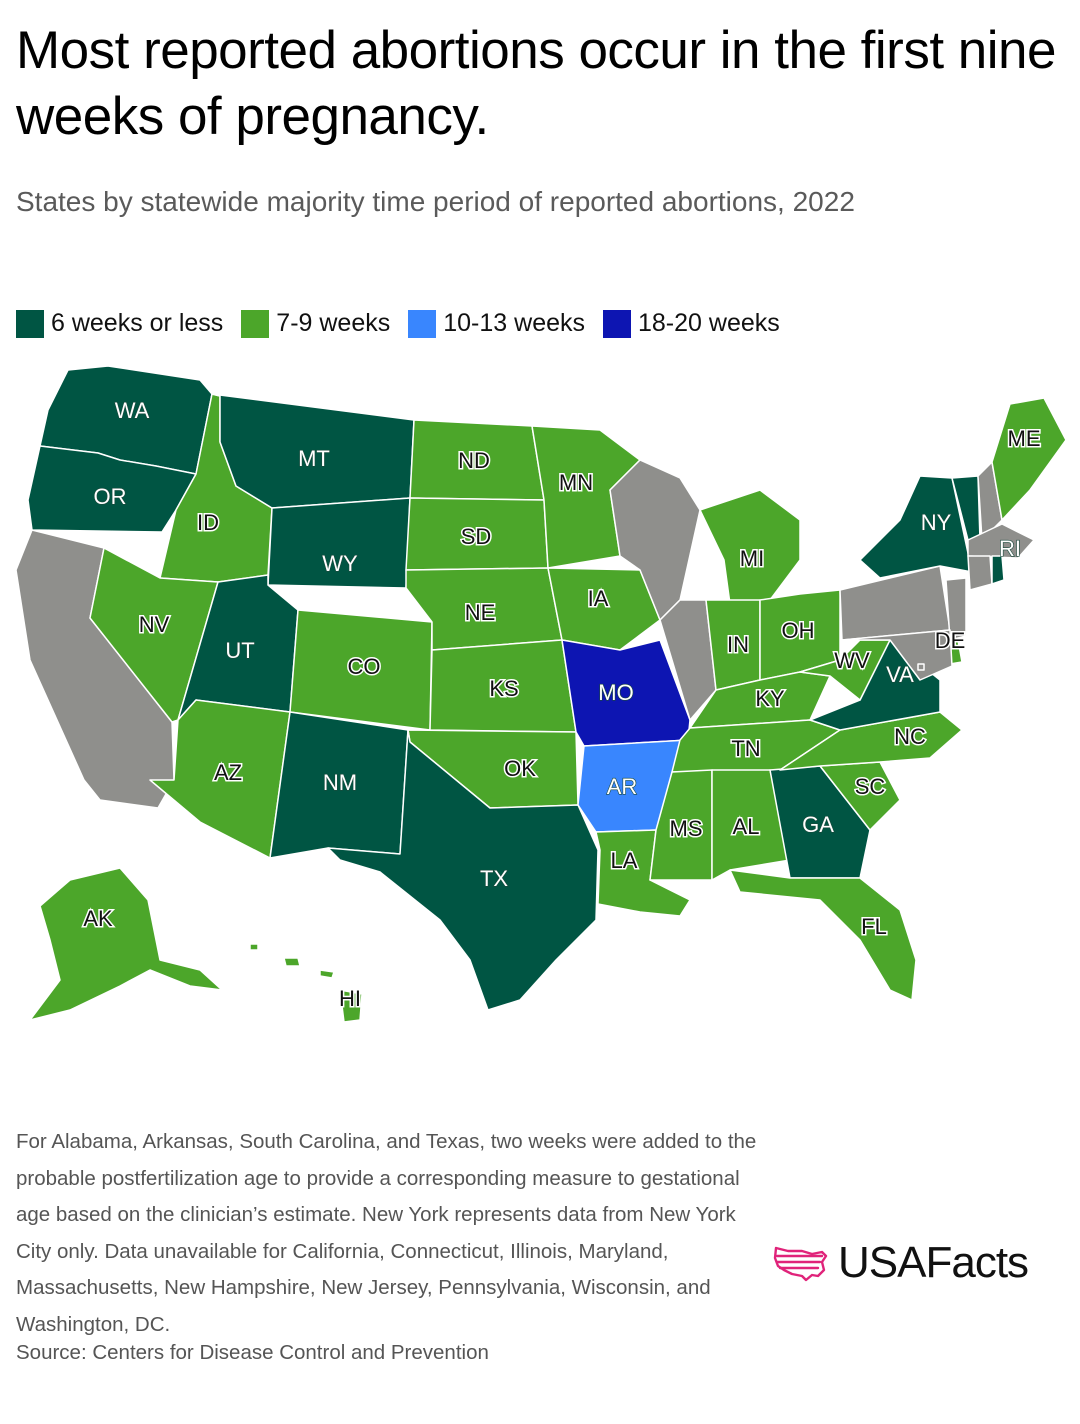  I want to click on state-nc, so click(871, 741).